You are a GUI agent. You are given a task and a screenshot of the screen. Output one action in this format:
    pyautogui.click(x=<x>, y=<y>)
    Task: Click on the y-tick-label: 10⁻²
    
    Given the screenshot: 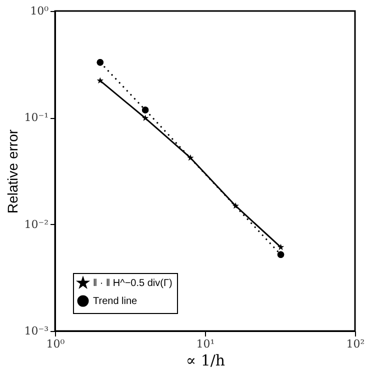 What is the action you would take?
    pyautogui.click(x=36, y=224)
    